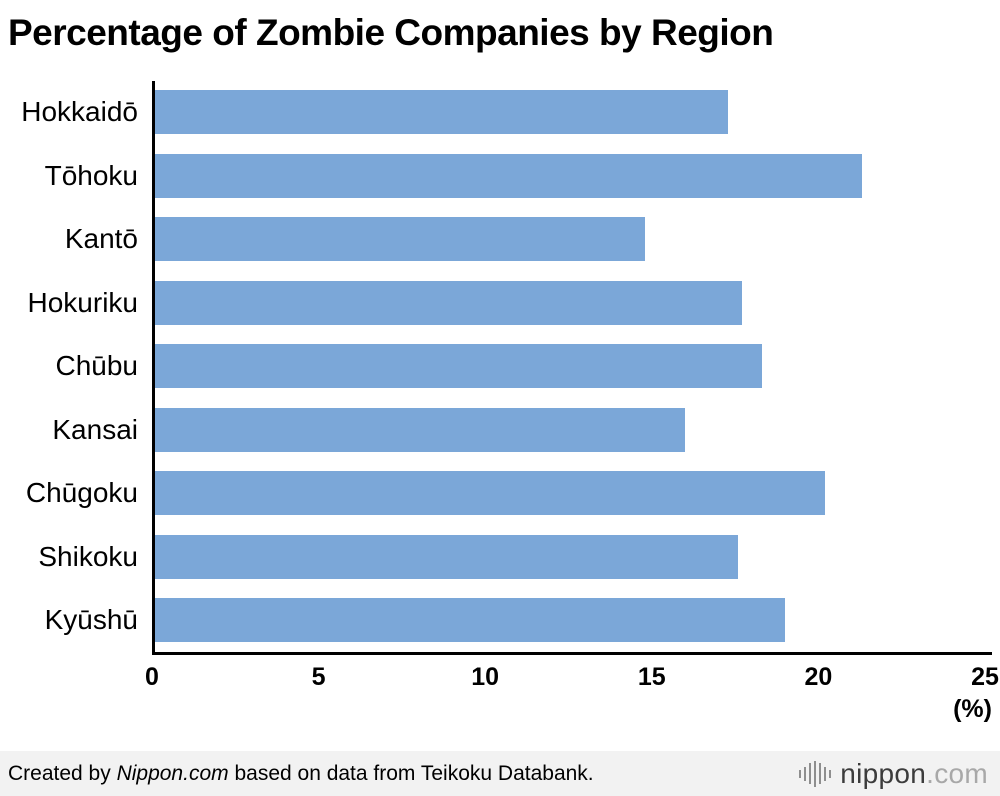  Describe the element at coordinates (411, 773) in the screenshot. I see `credit-suffix: based on data from Teikoku Databank.` at that location.